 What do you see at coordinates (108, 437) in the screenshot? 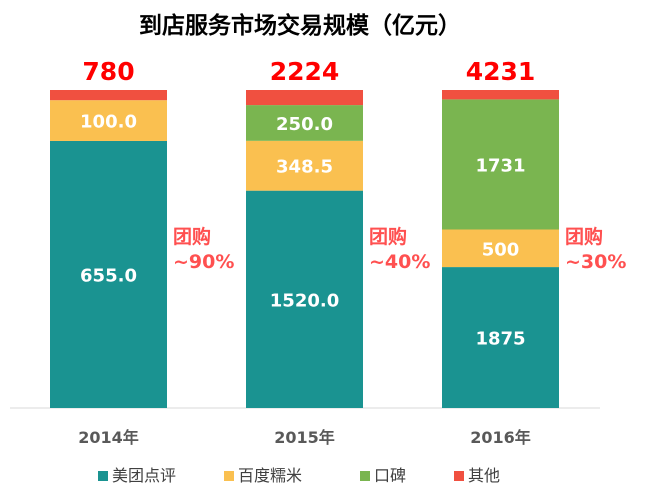
I see `x-tick-label: 2014年` at bounding box center [108, 437].